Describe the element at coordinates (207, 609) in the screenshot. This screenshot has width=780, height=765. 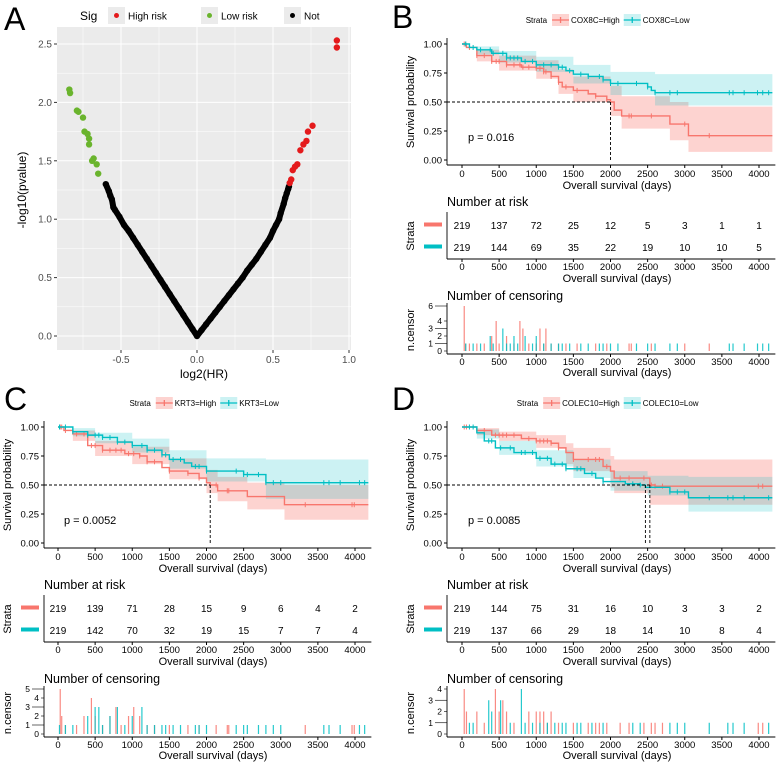
I see `risk-count: 15` at that location.